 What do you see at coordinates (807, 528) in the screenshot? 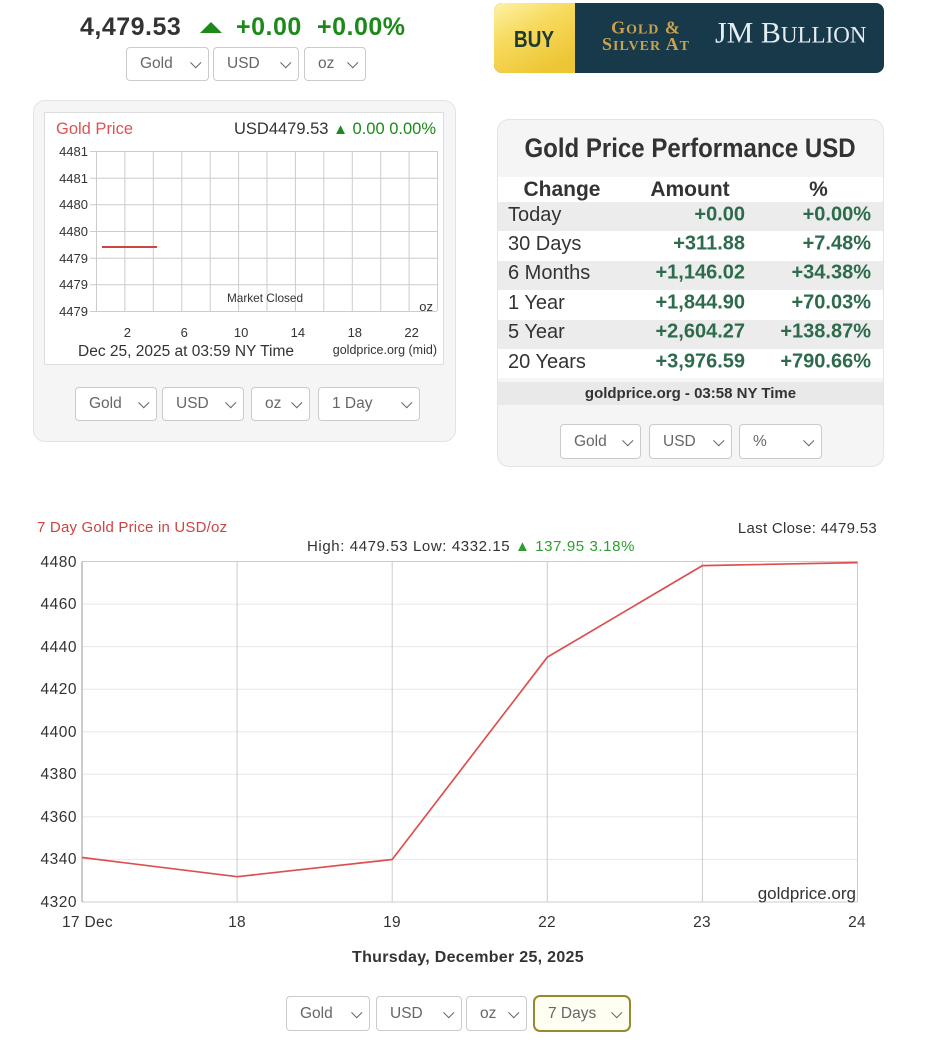
I see `svg-text: Last Close: 4479.53` at bounding box center [807, 528].